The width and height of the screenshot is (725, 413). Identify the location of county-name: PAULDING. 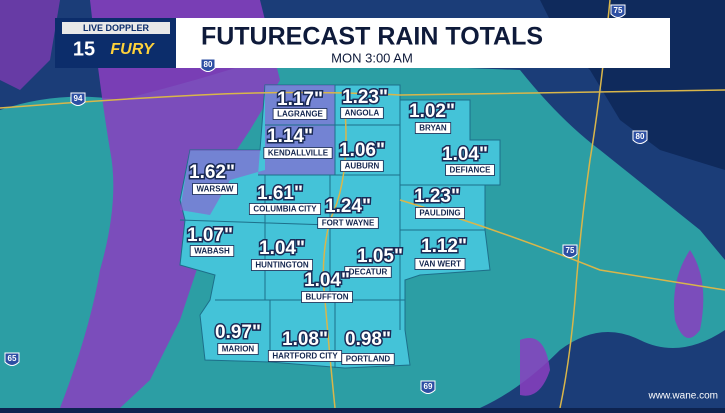
(439, 213).